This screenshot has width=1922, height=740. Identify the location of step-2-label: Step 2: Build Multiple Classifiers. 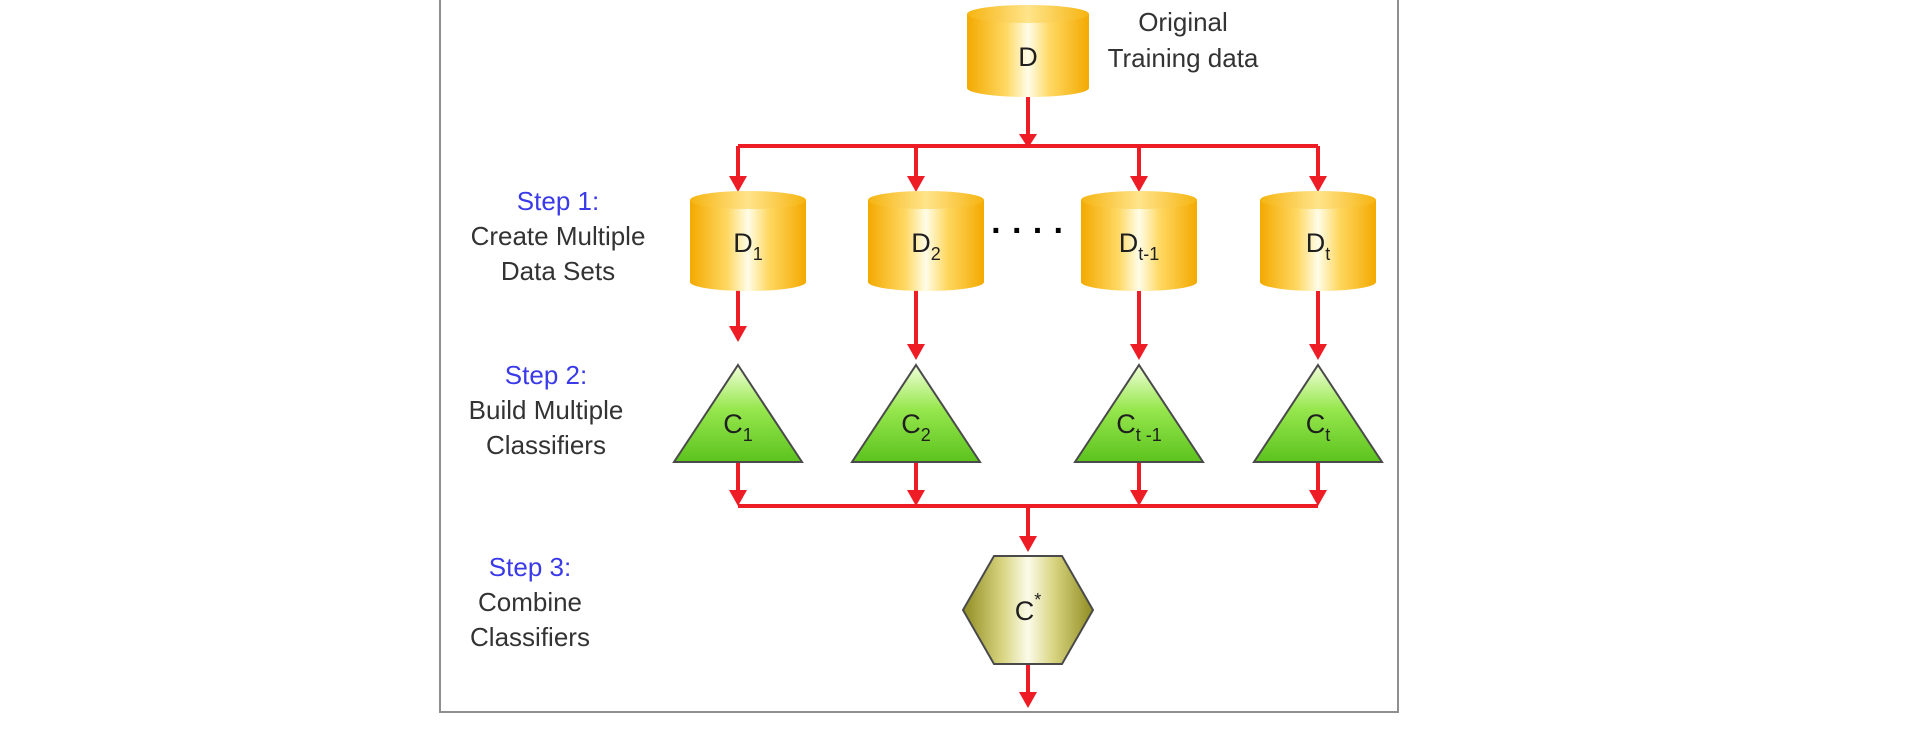
(546, 410).